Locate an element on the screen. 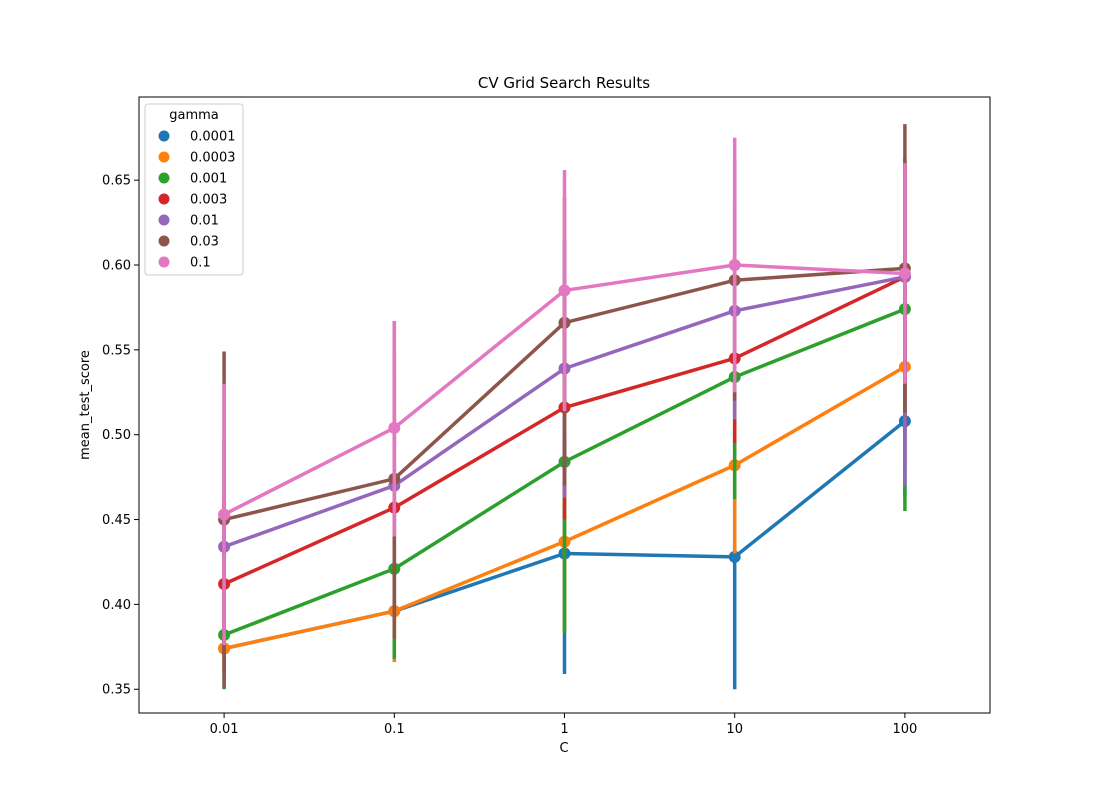  y-tick-label: 0.50 is located at coordinates (116, 435).